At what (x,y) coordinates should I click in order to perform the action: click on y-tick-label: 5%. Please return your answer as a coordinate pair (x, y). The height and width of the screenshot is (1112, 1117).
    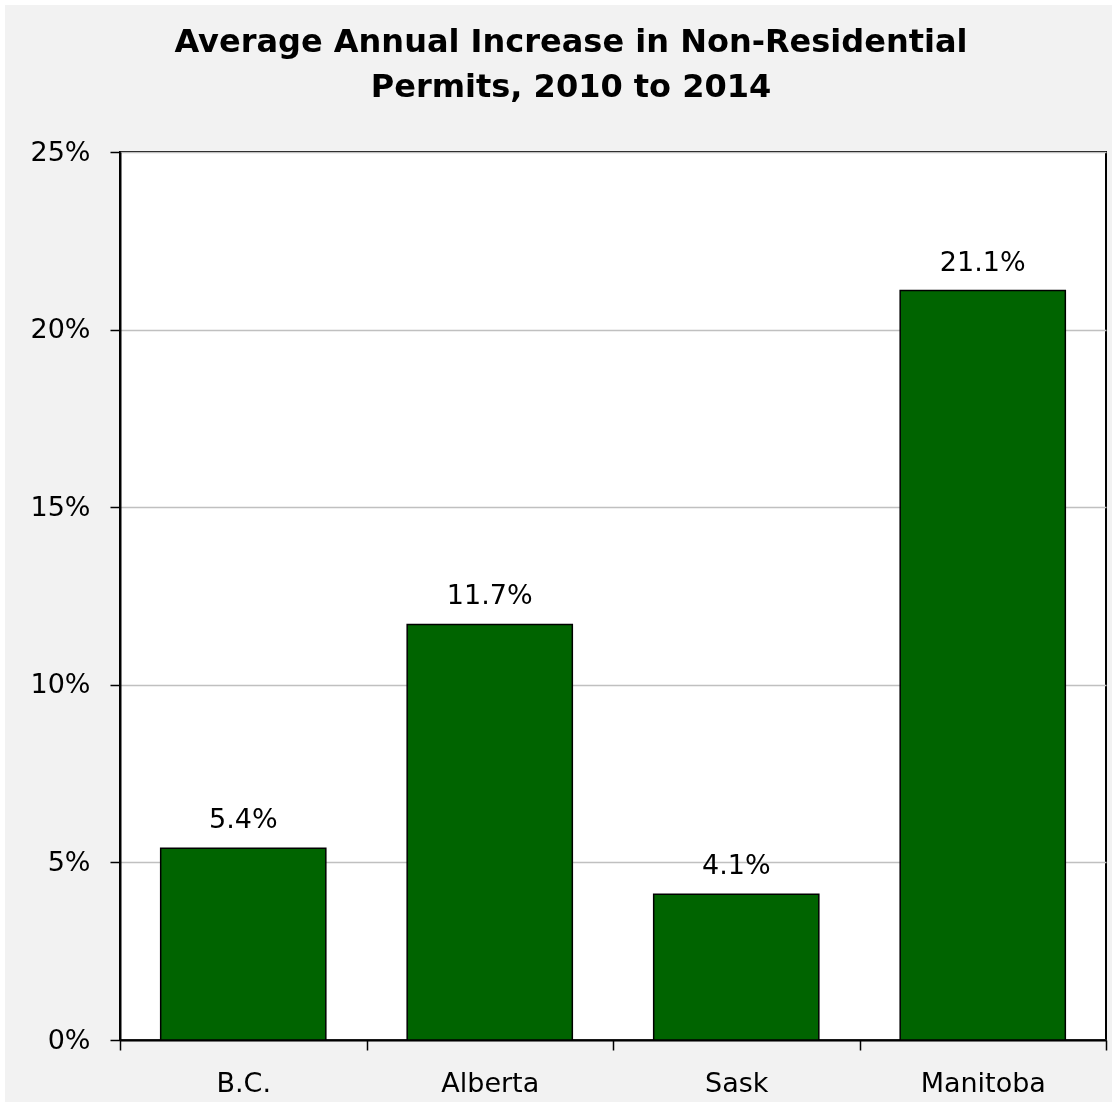
    Looking at the image, I should click on (69, 861).